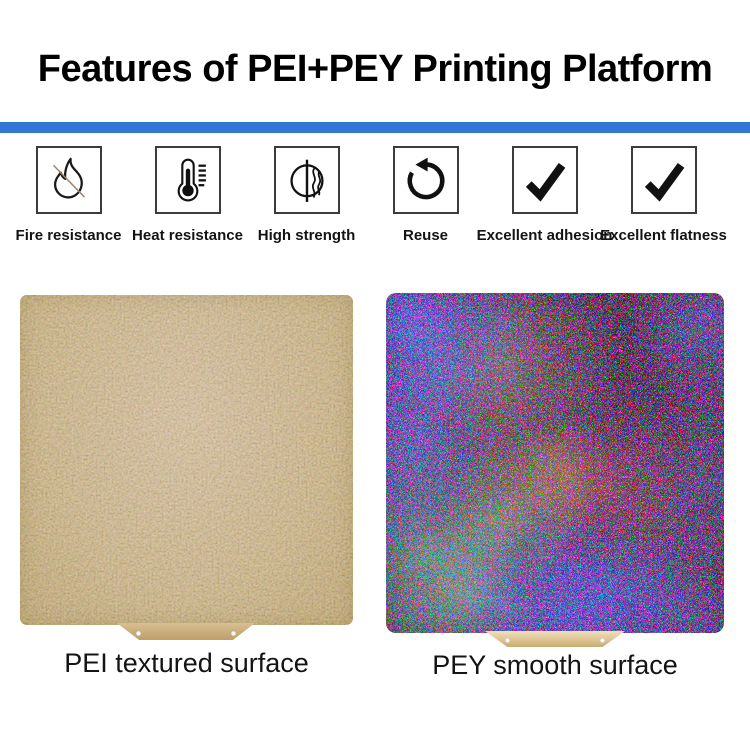  What do you see at coordinates (375, 69) in the screenshot?
I see `page-title: Features of PEI+PEY Printing Platform` at bounding box center [375, 69].